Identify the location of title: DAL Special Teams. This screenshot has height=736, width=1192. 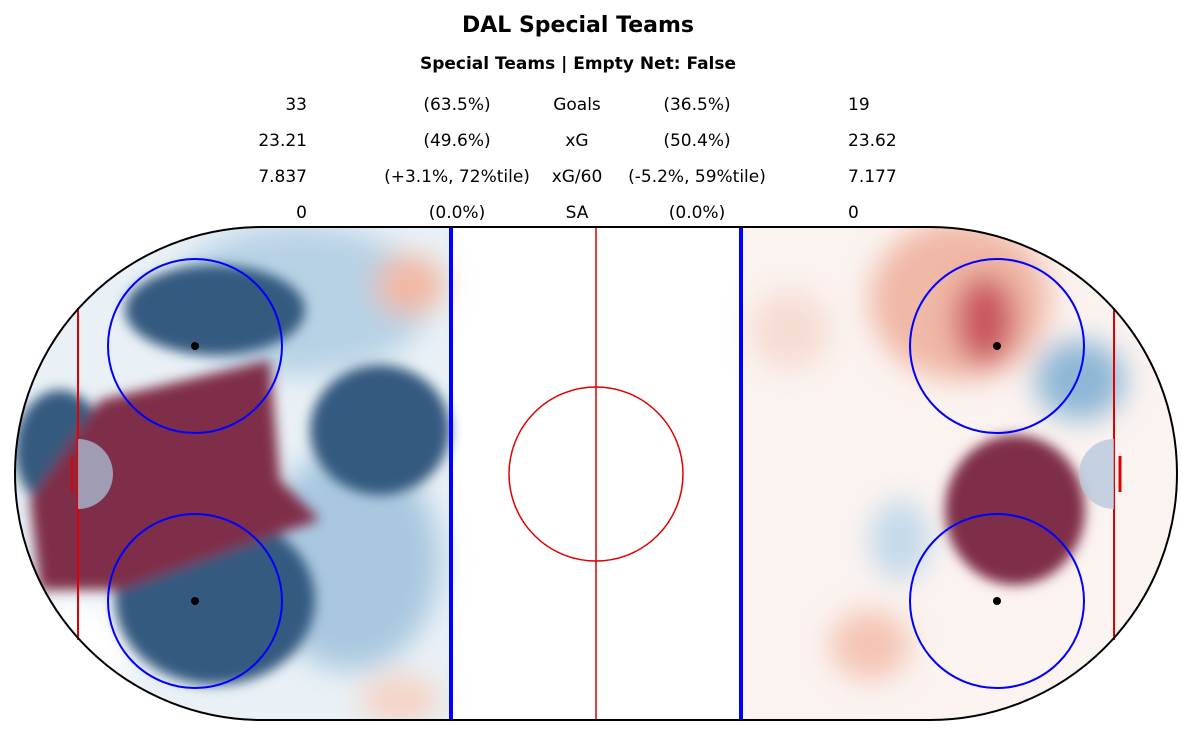
(578, 25).